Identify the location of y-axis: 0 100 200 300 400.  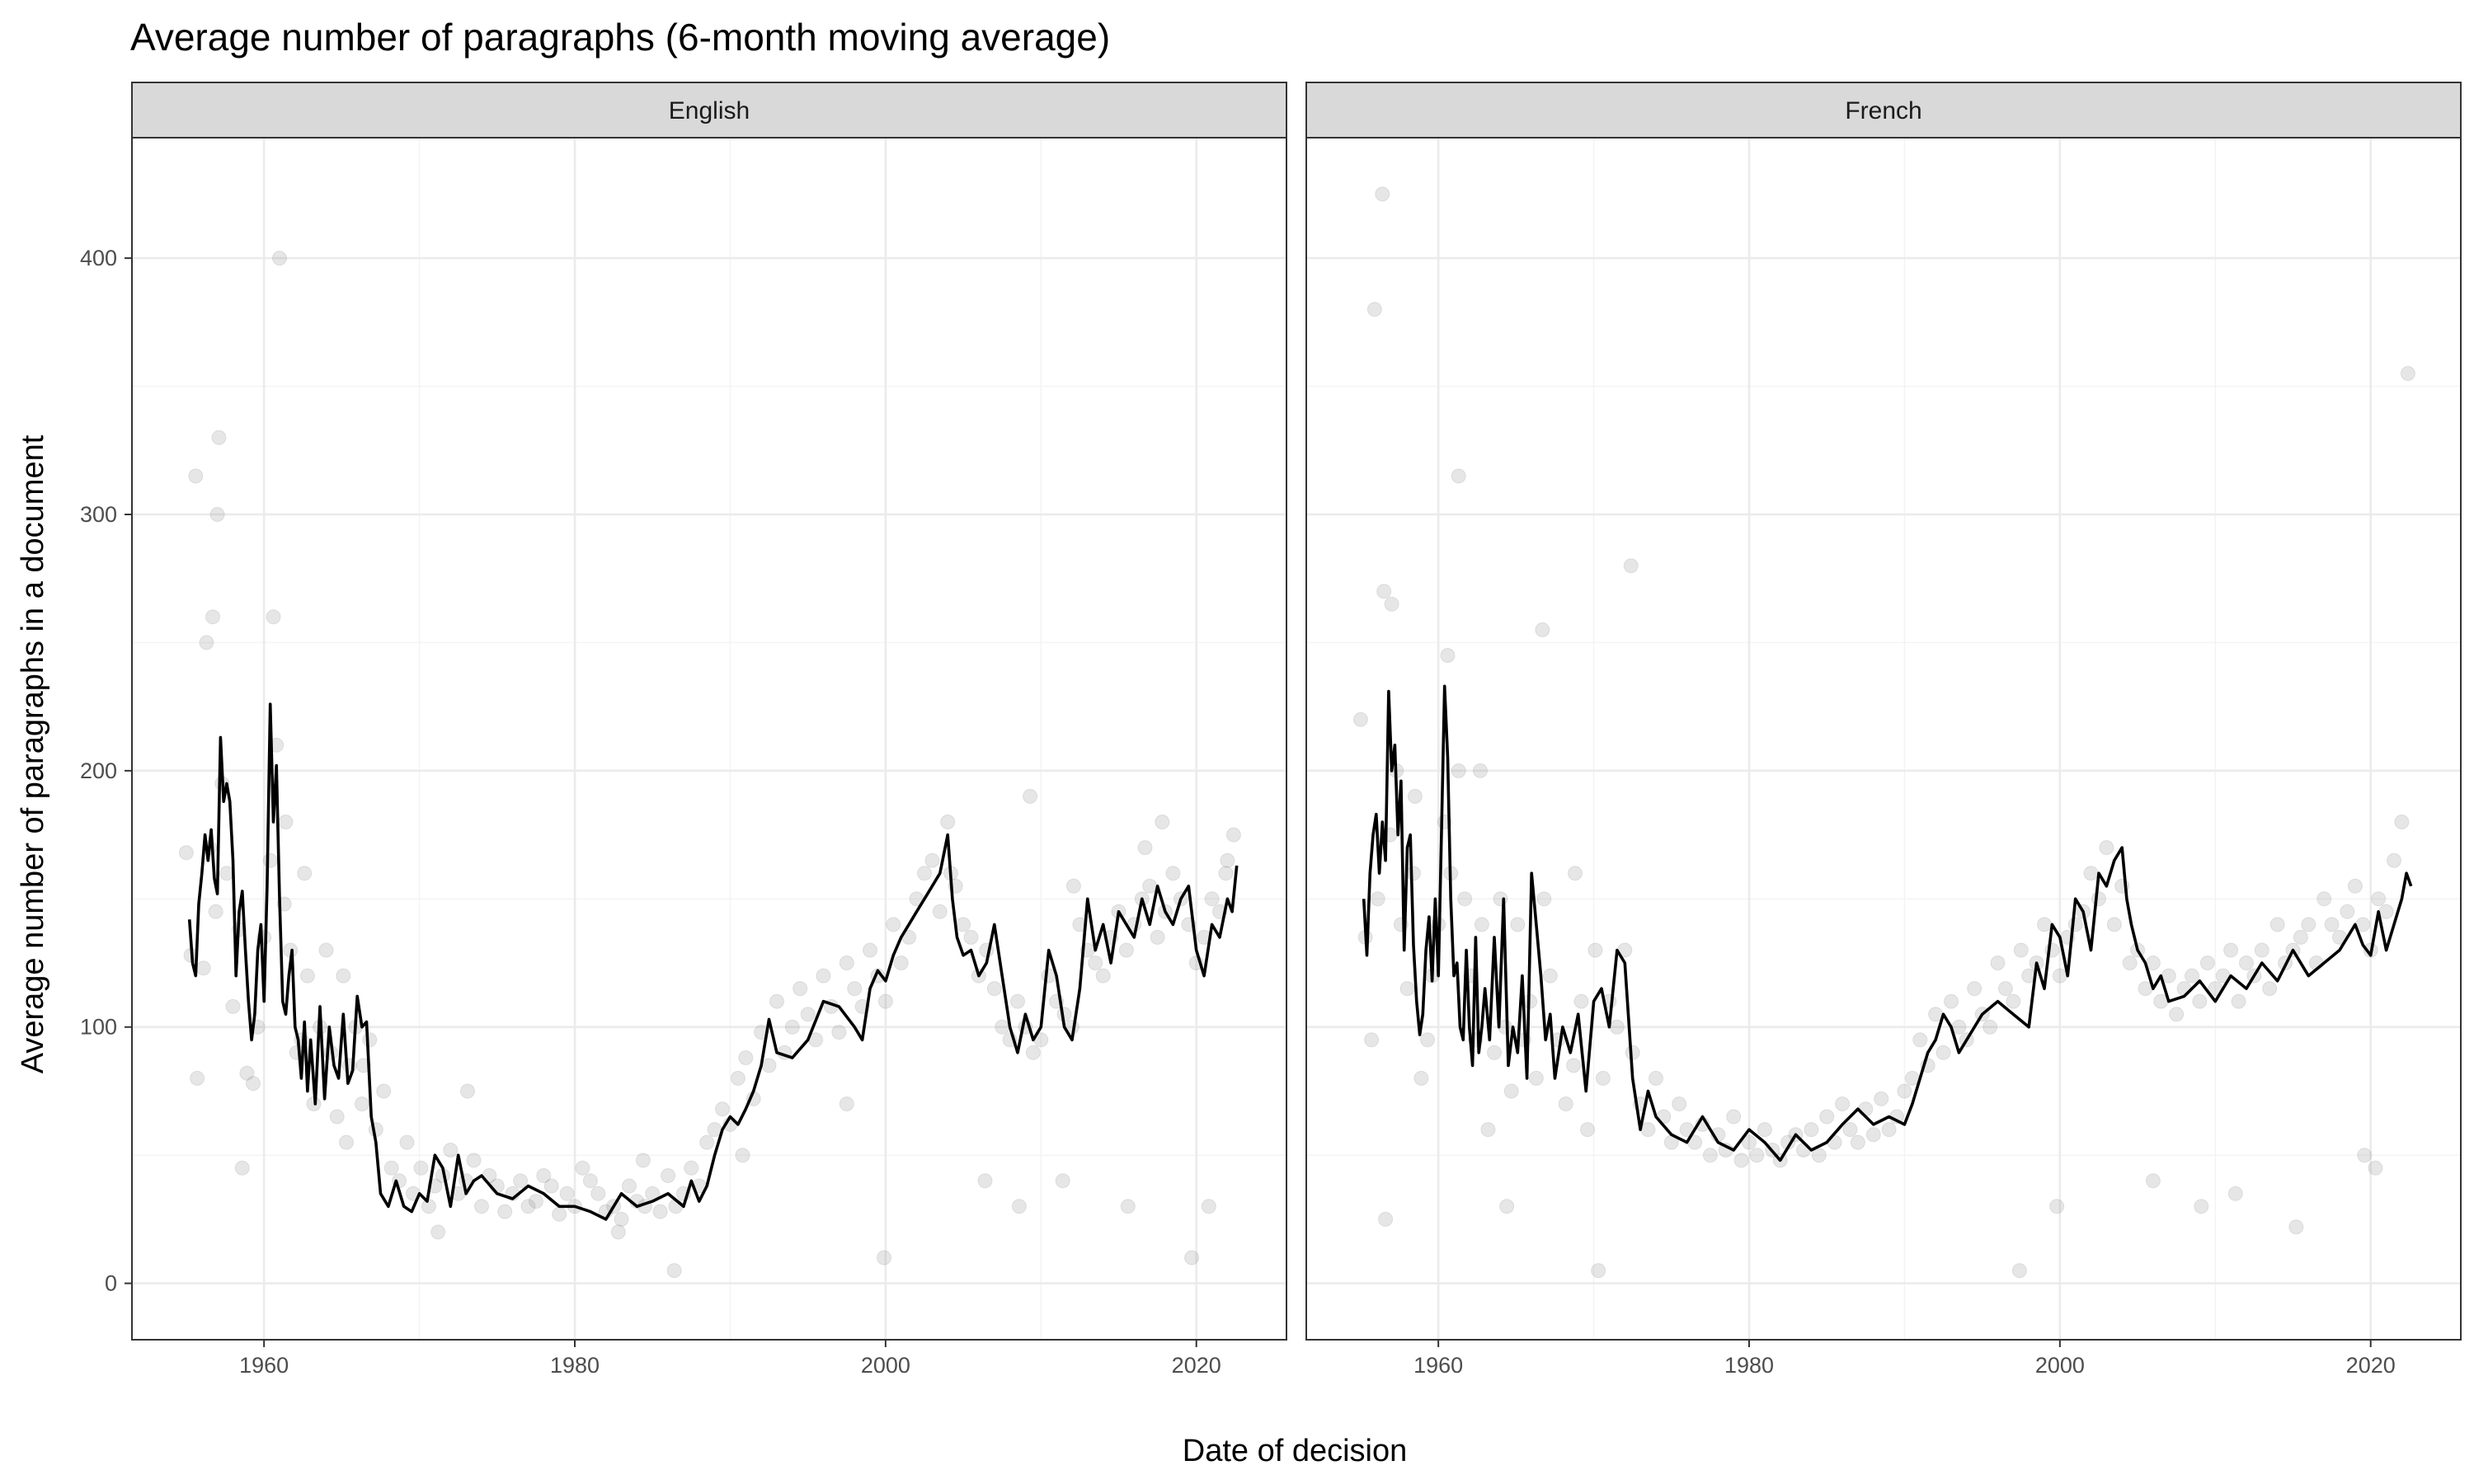
(106, 771).